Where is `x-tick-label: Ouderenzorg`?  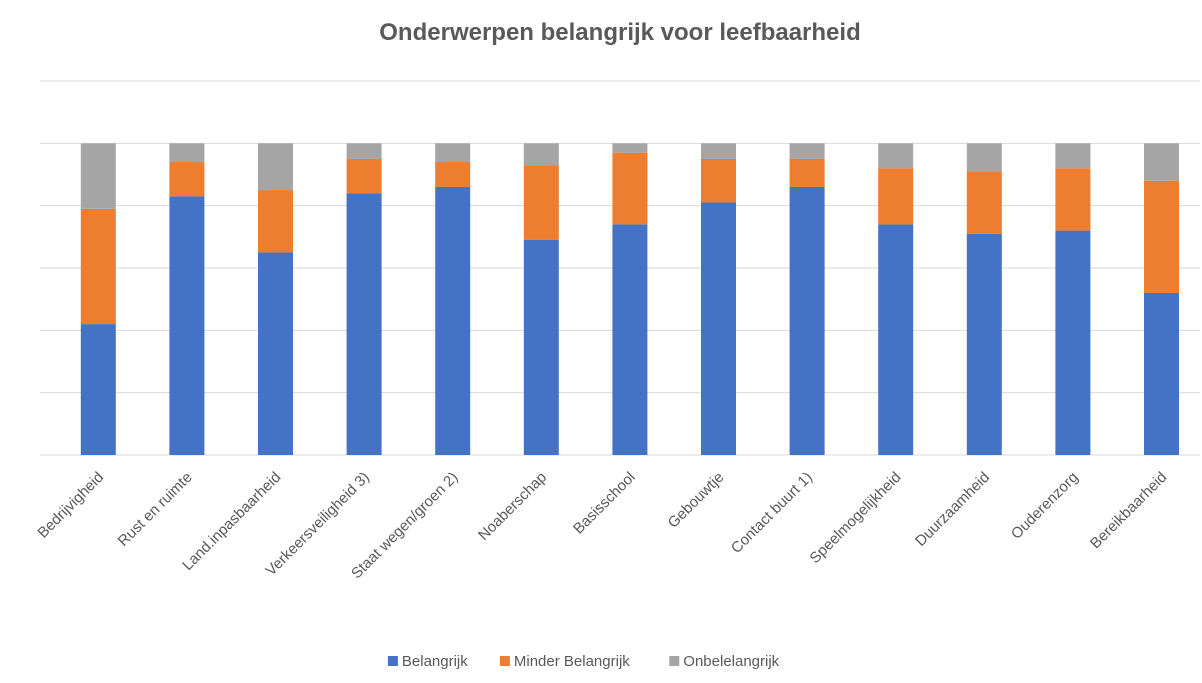 x-tick-label: Ouderenzorg is located at coordinates (1045, 506).